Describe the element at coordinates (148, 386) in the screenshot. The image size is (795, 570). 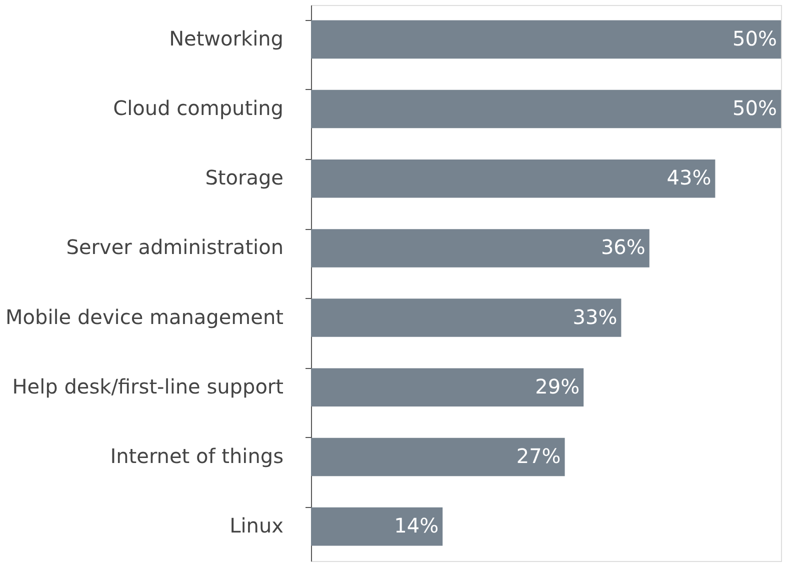
I see `y-tick-label: Help desk/first-line support` at that location.